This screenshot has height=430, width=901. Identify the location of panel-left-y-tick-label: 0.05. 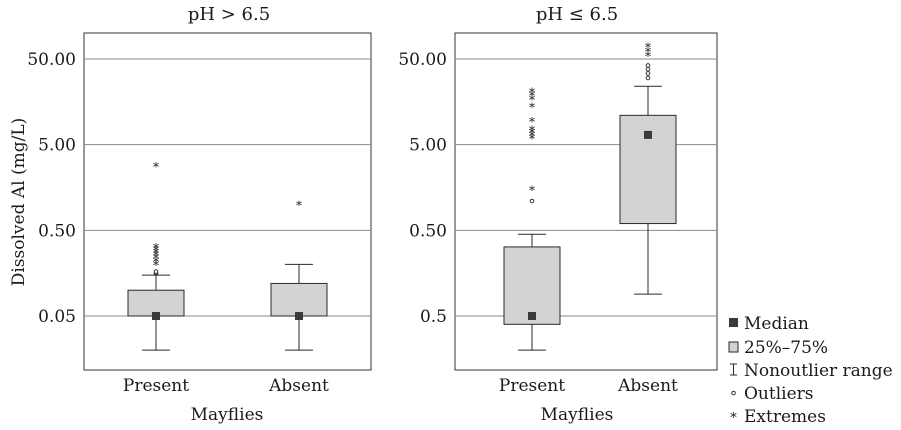
(57, 317).